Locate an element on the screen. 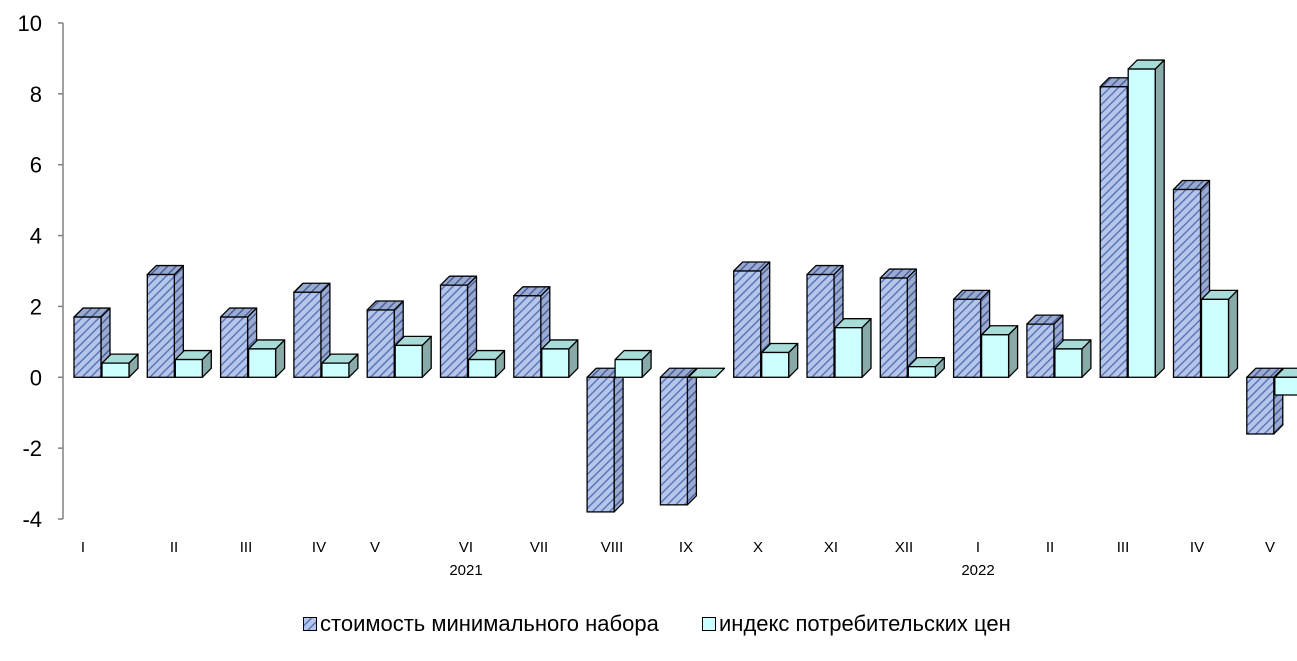 The height and width of the screenshot is (661, 1297). legend-item-series2: индекс потребительских цен is located at coordinates (856, 624).